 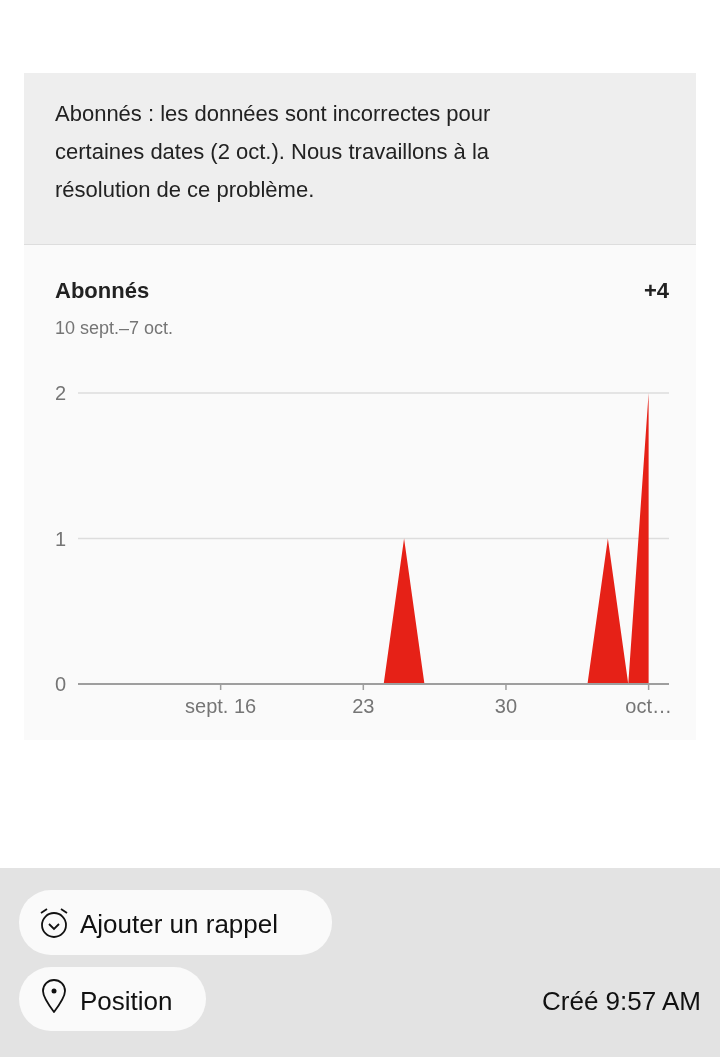 What do you see at coordinates (126, 1001) in the screenshot?
I see `text: Position` at bounding box center [126, 1001].